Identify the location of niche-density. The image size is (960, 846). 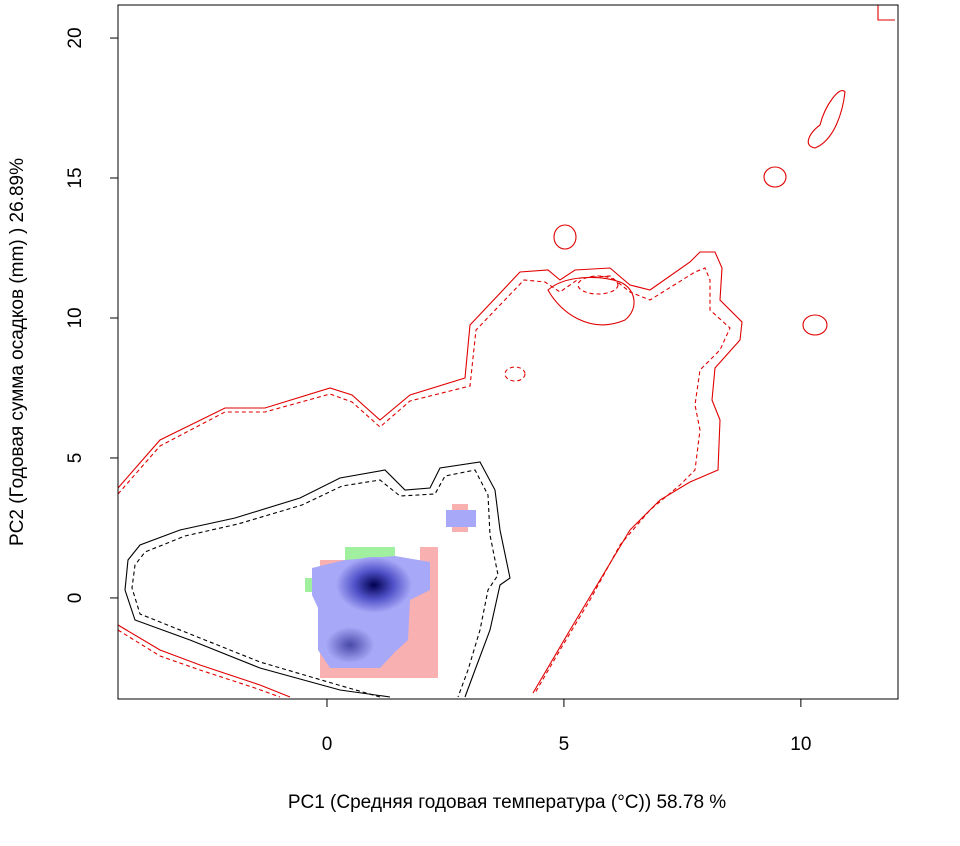
(390, 591).